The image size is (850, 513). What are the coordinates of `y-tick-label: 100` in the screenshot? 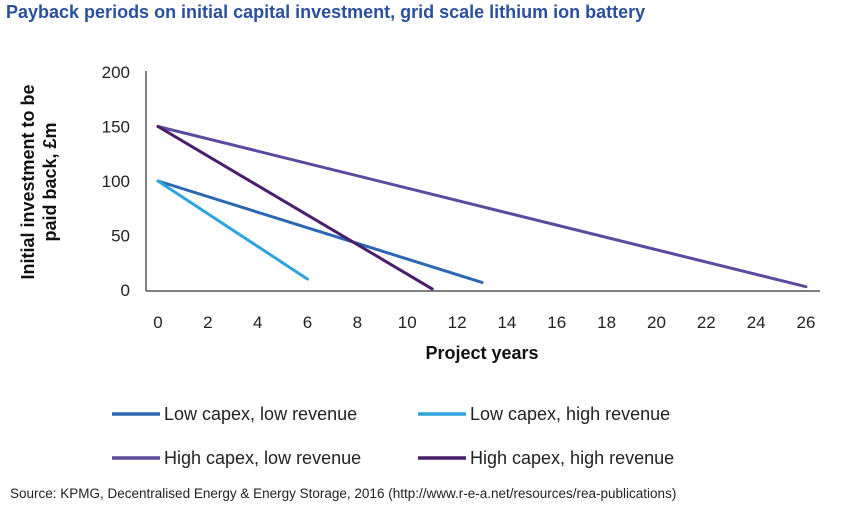 It's located at (116, 181).